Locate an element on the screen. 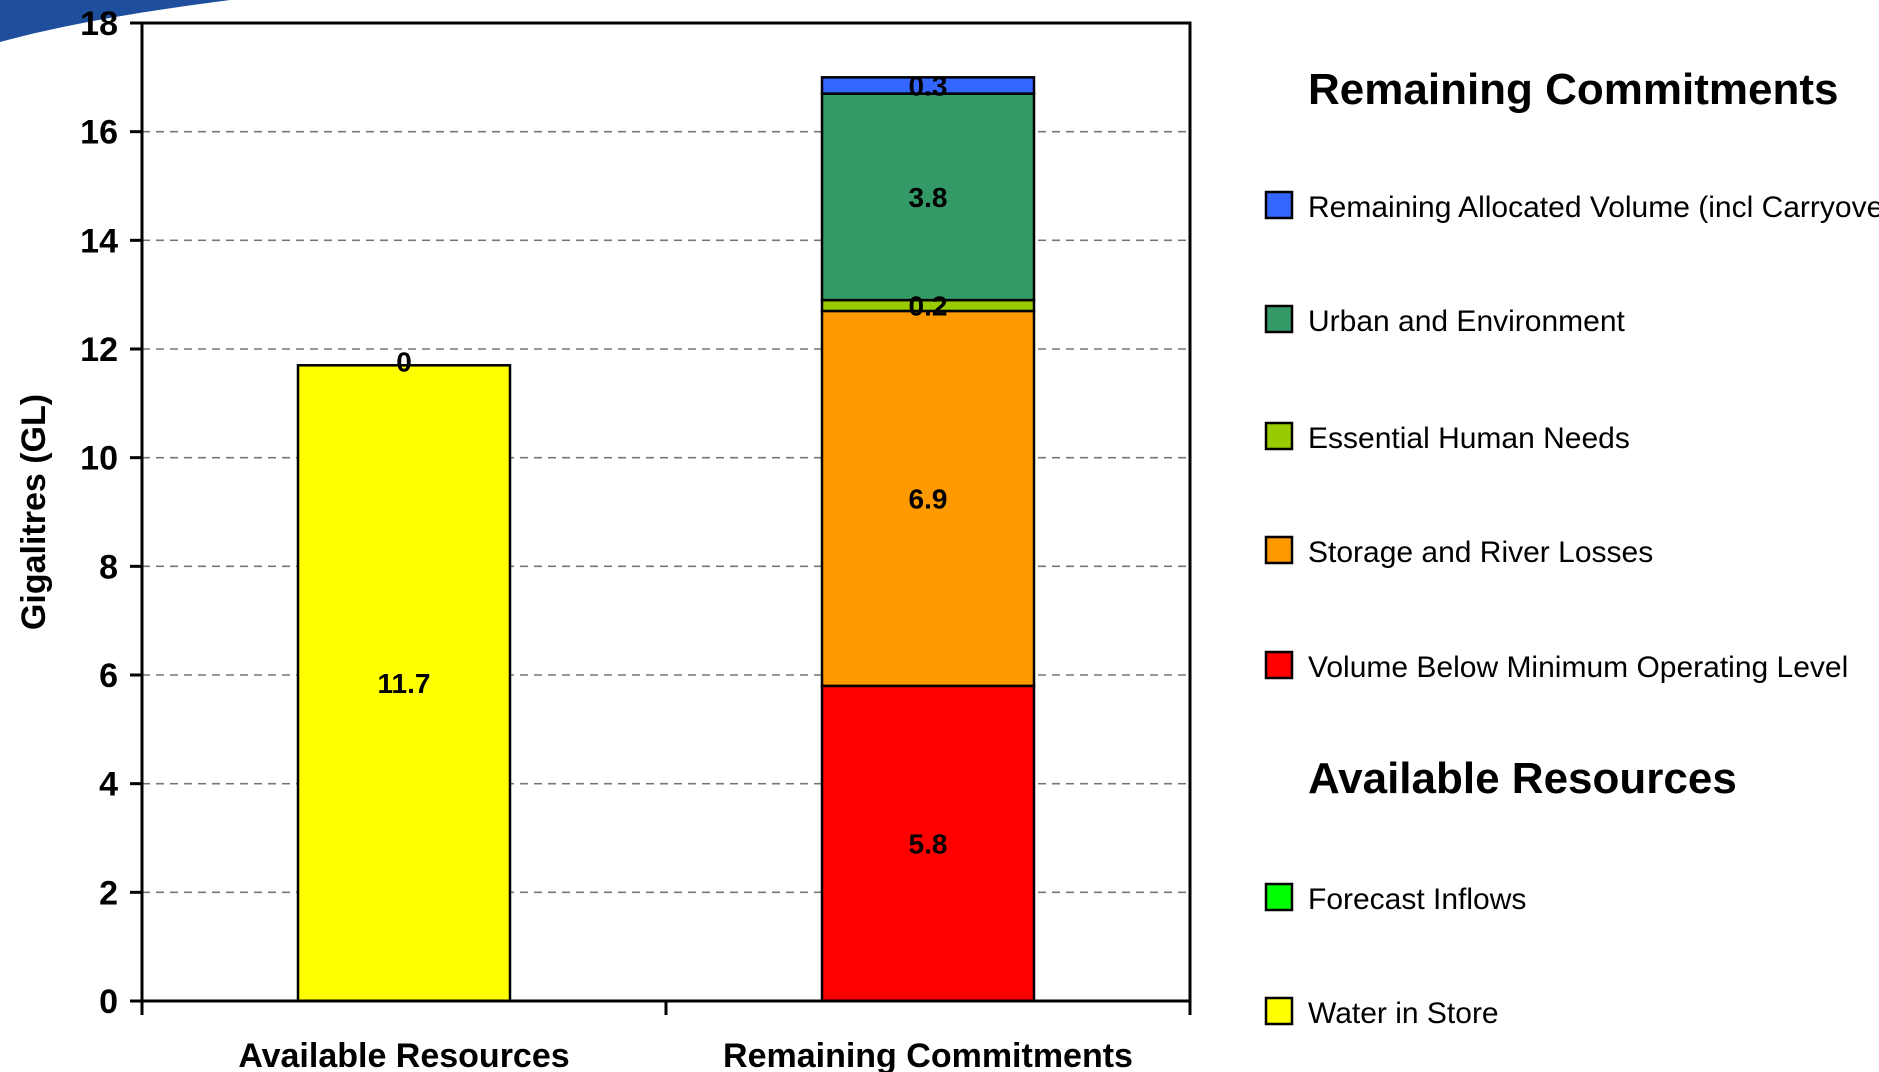 The height and width of the screenshot is (1072, 1879). legend-label: Storage and River Losses is located at coordinates (1480, 552).